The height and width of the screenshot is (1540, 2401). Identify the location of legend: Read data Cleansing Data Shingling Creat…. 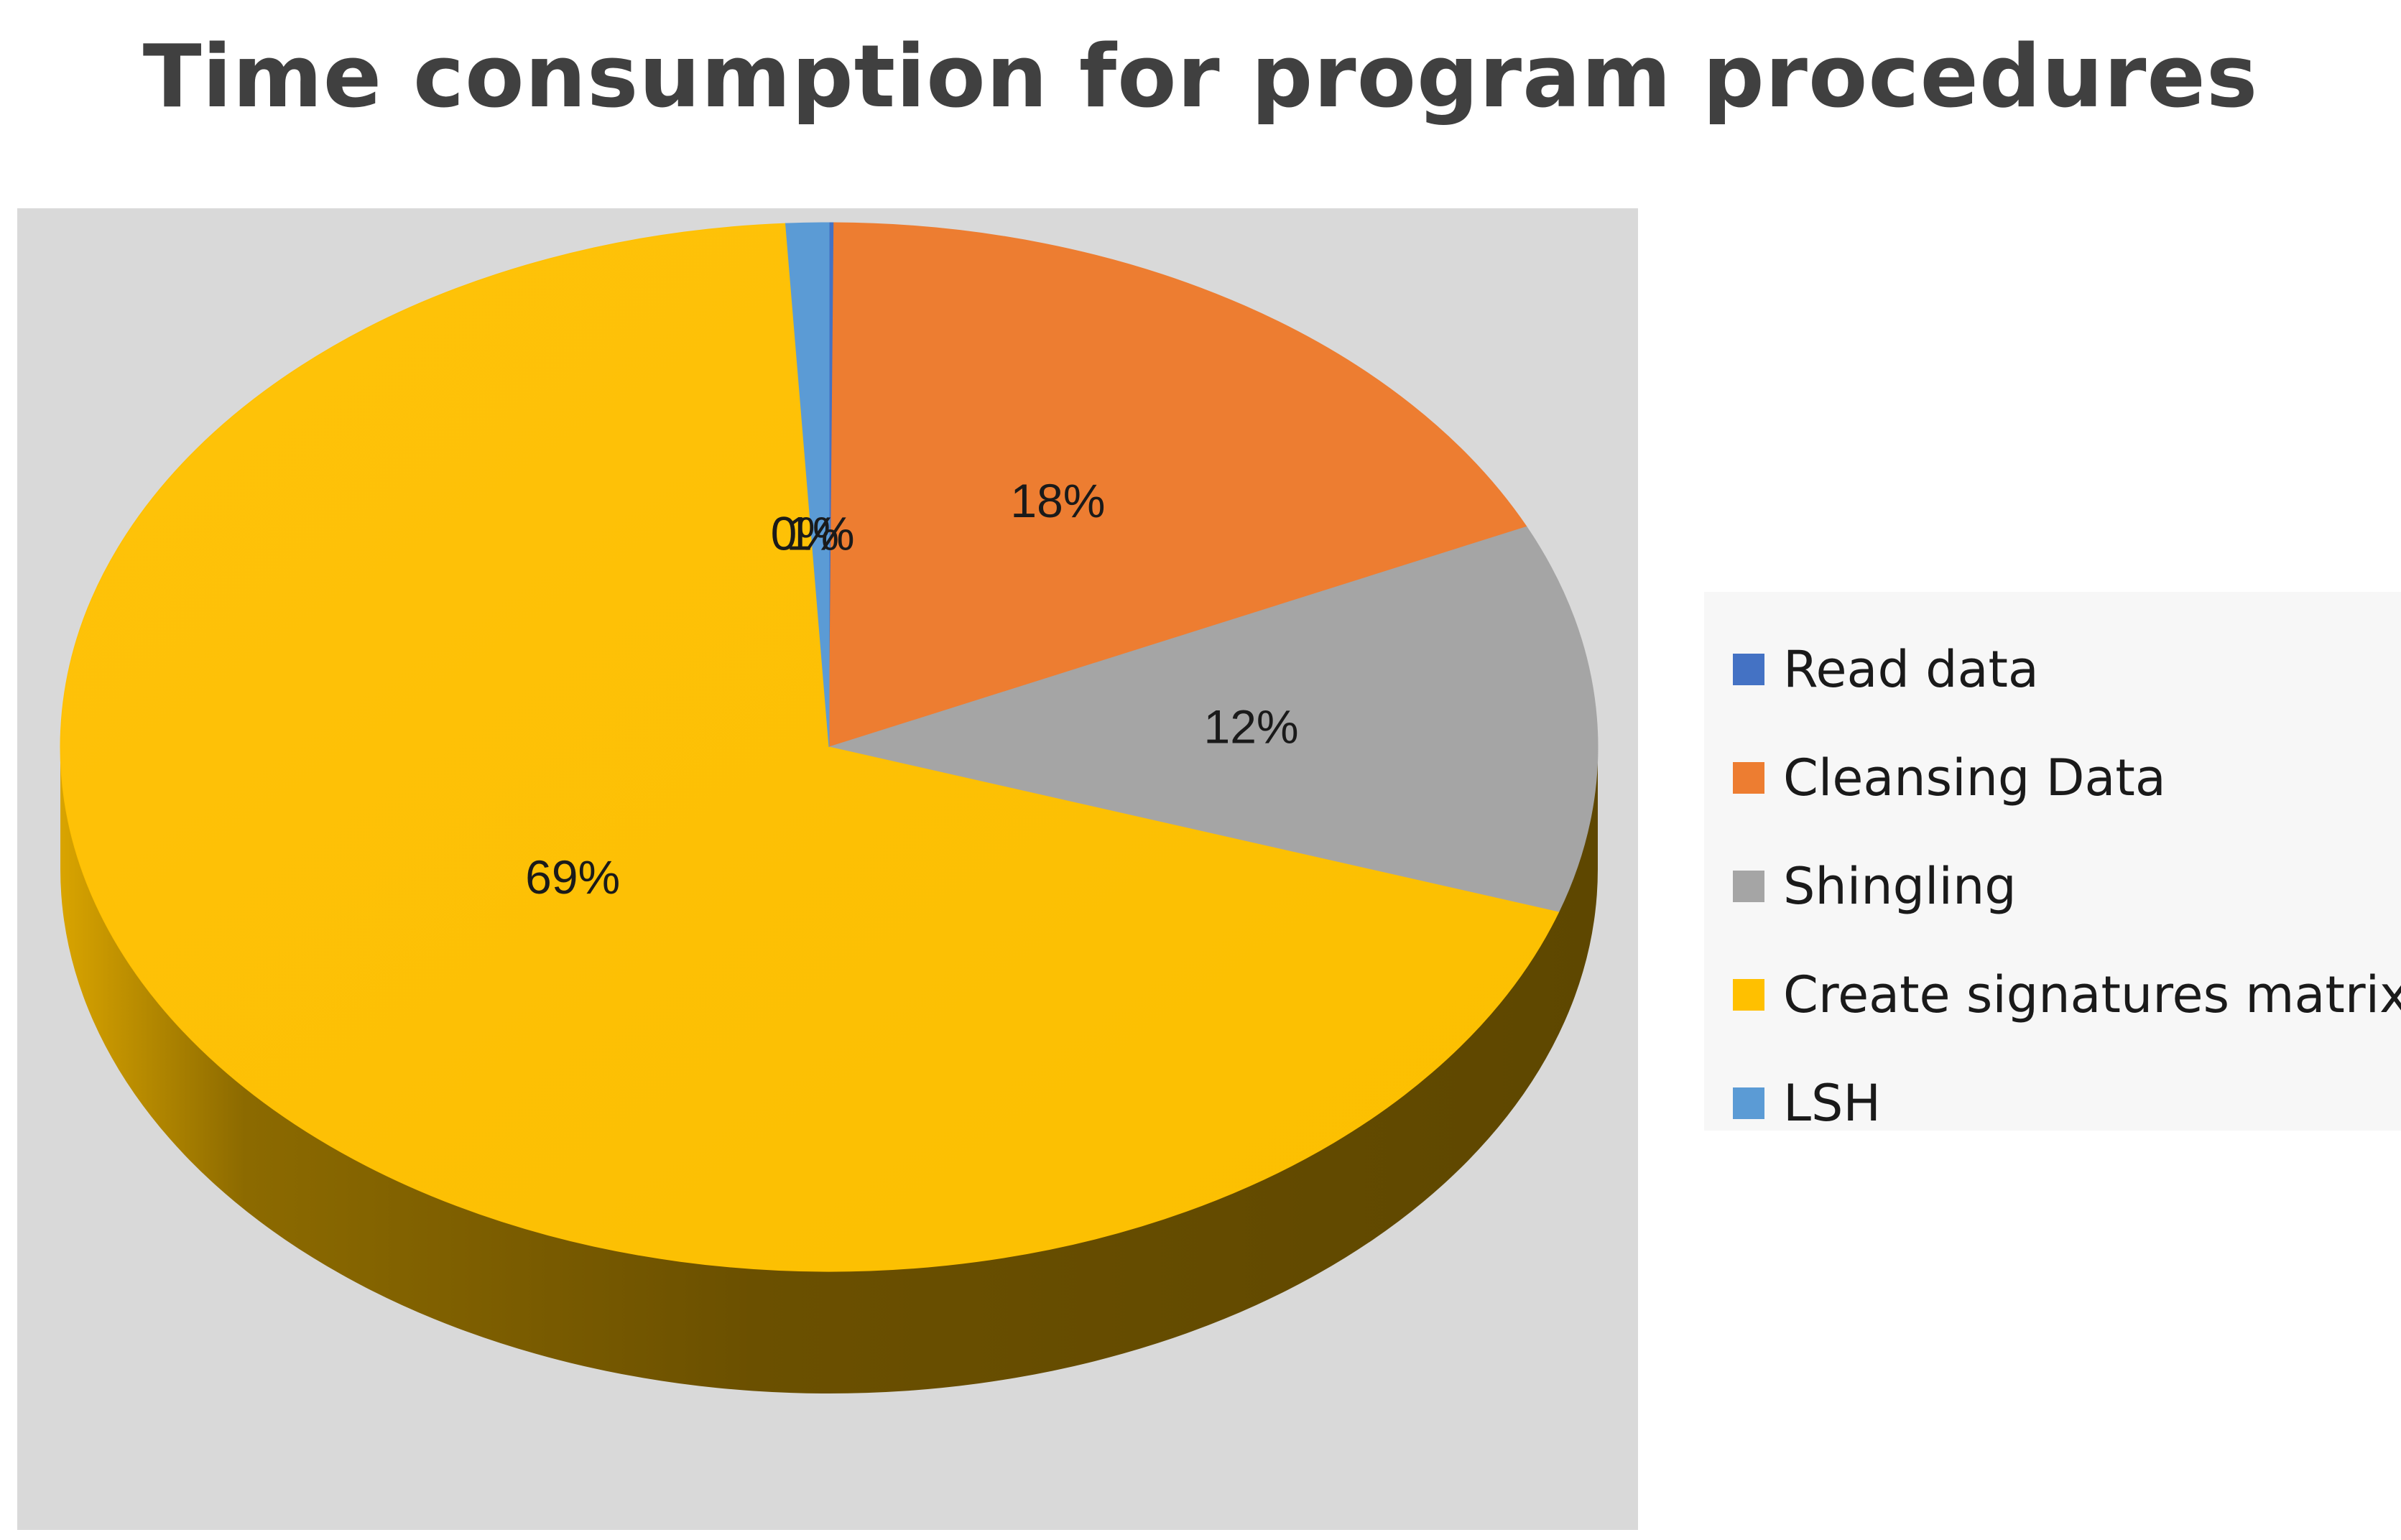
(2052, 862).